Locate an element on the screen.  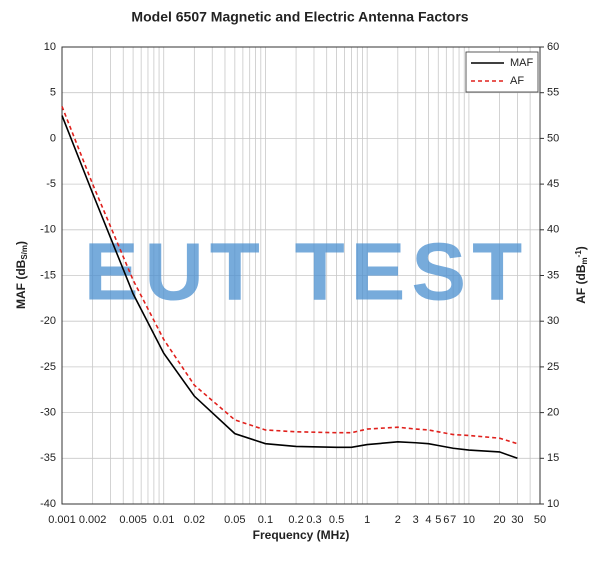
x-tick-label: 5 is located at coordinates (438, 520).